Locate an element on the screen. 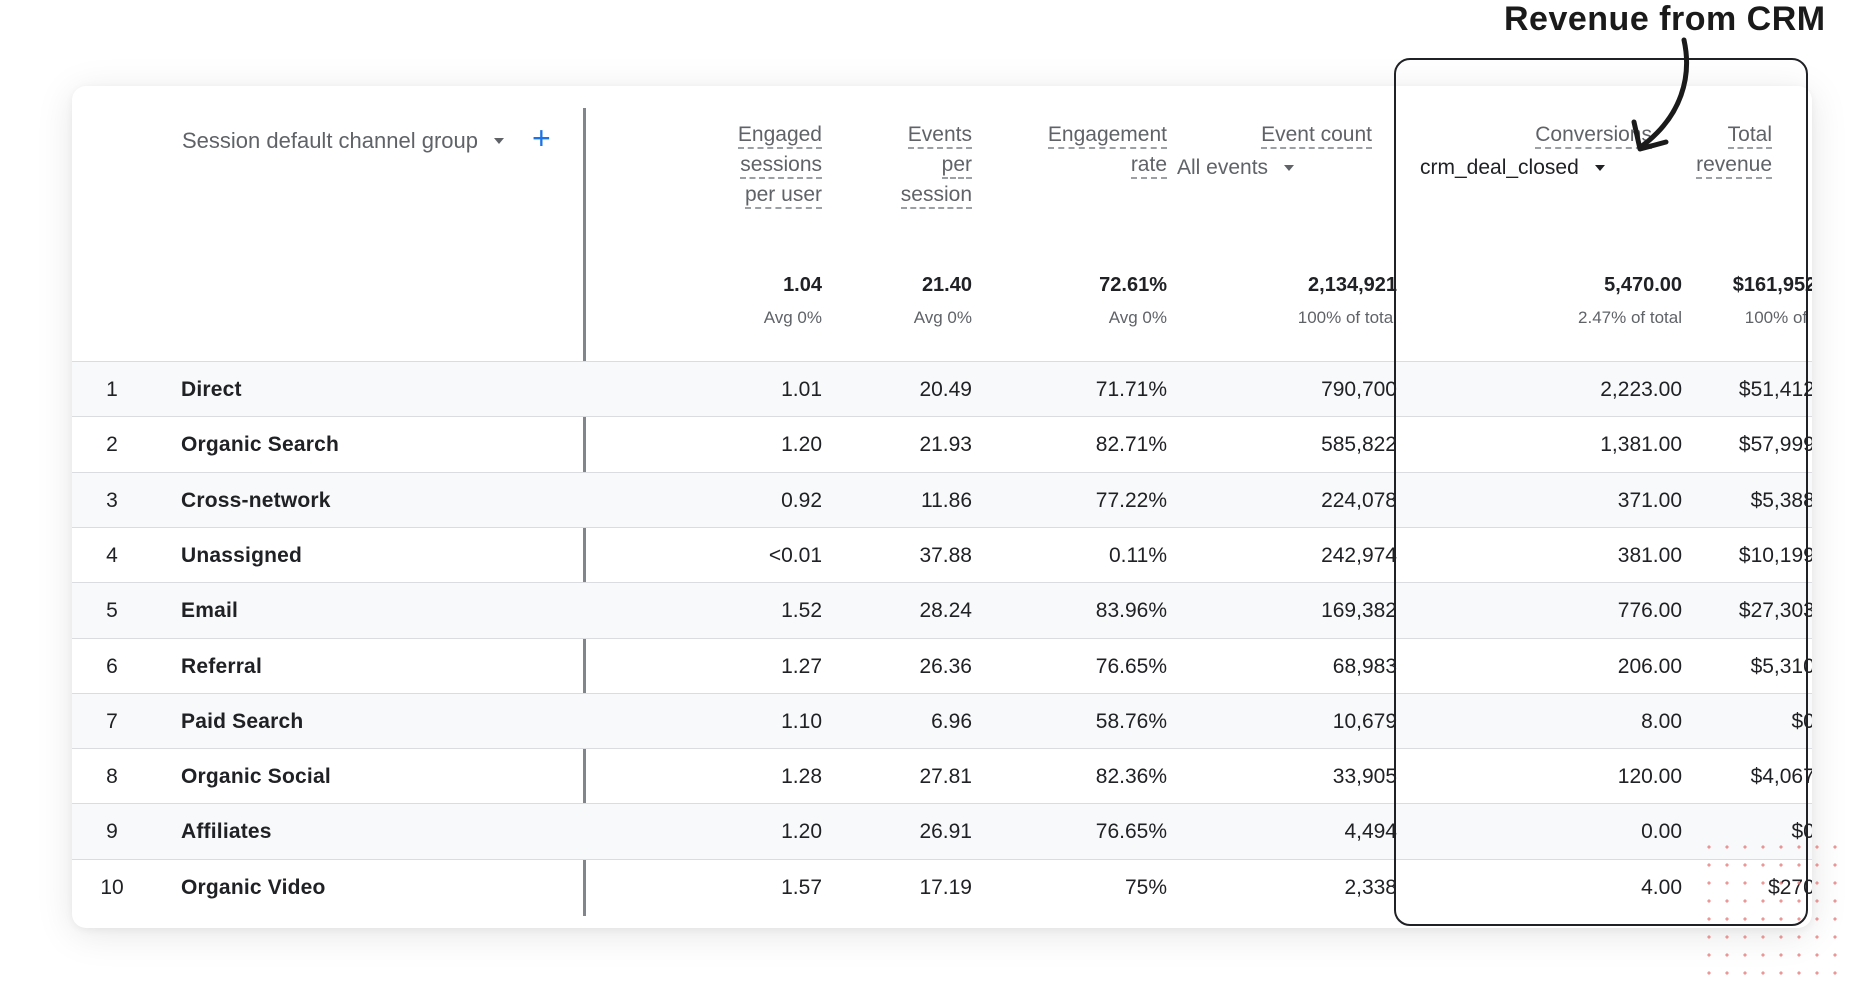  row-total-revenue: $5,388.40 is located at coordinates (1781, 500).